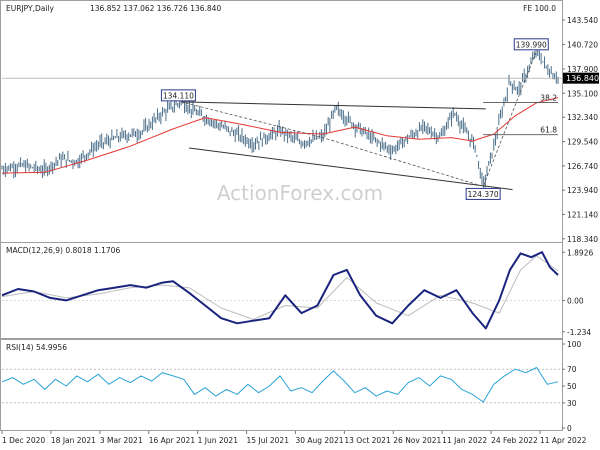 The width and height of the screenshot is (600, 450). Describe the element at coordinates (582, 78) in the screenshot. I see `current-price-label: 136.840` at that location.